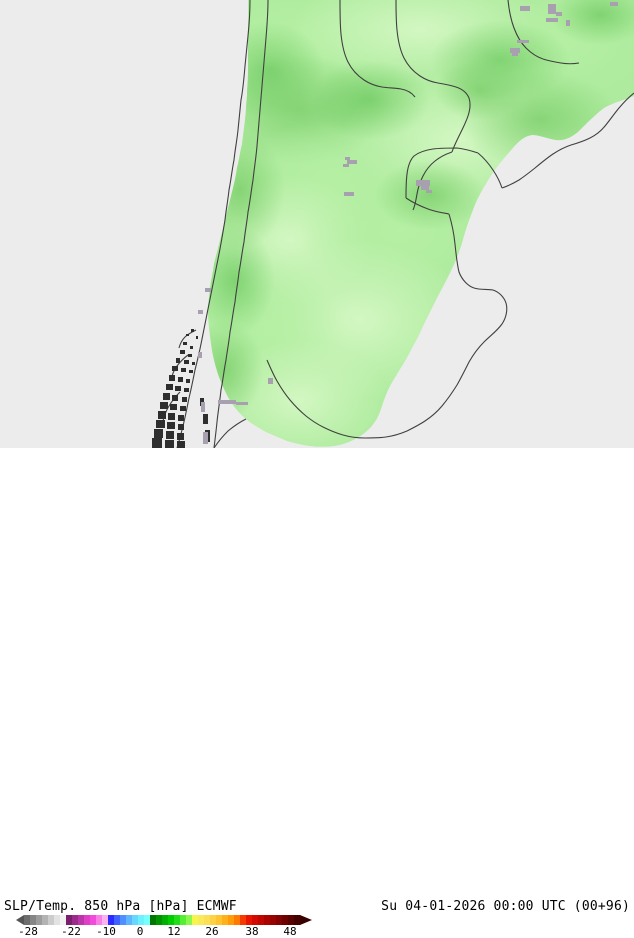 This screenshot has width=634, height=938. Describe the element at coordinates (106, 931) in the screenshot. I see `colorbar-tick-label: -10` at that location.